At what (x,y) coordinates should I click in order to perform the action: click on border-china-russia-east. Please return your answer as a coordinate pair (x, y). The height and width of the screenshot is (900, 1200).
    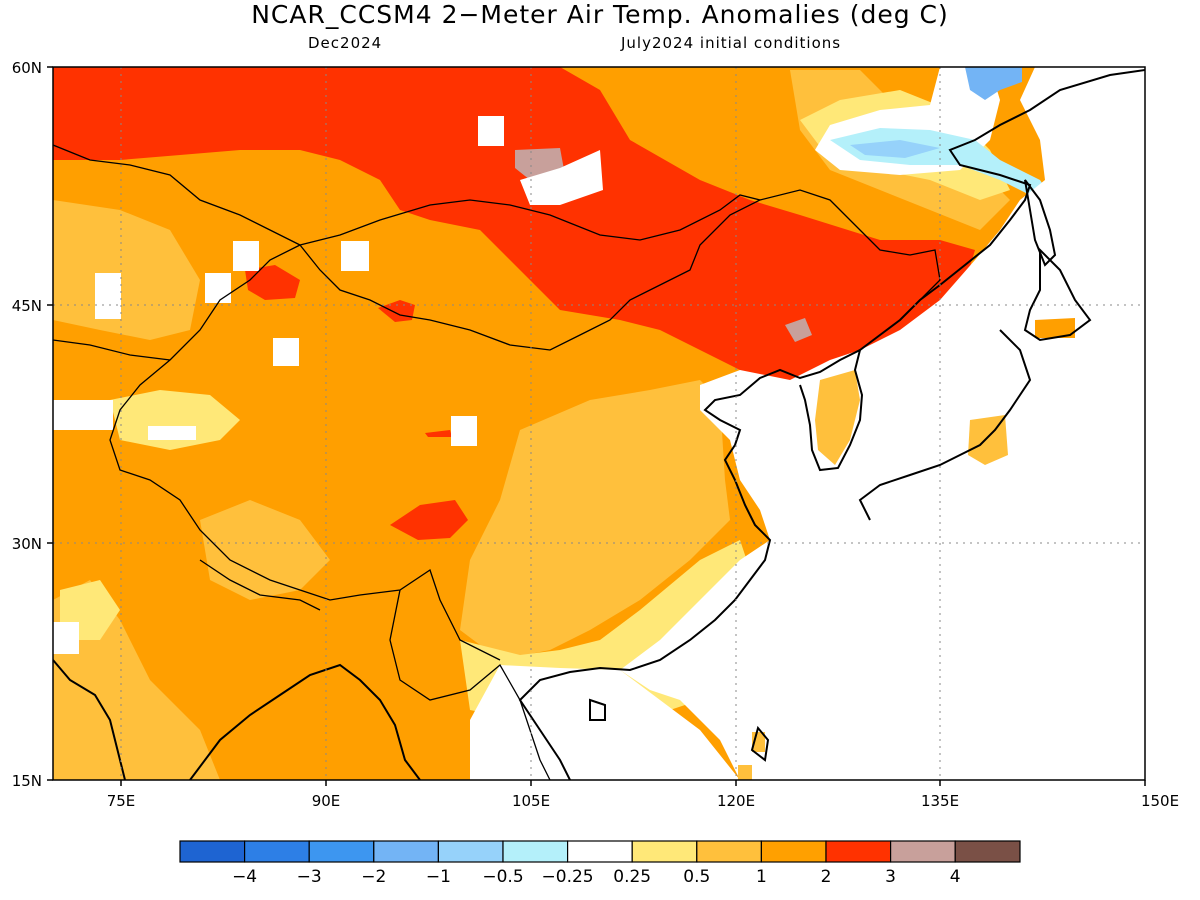
    Looking at the image, I should click on (850, 245).